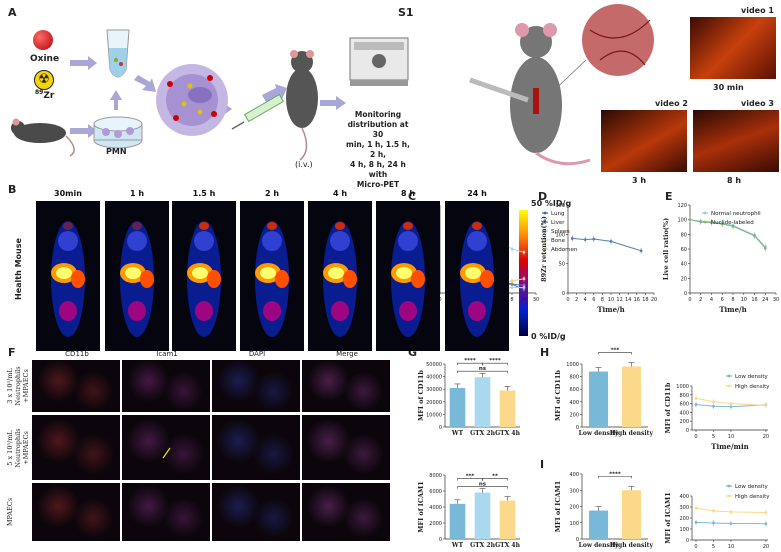 This screenshot has height=552, width=781. I want to click on mouse-standing-icon, so click(302, 105).